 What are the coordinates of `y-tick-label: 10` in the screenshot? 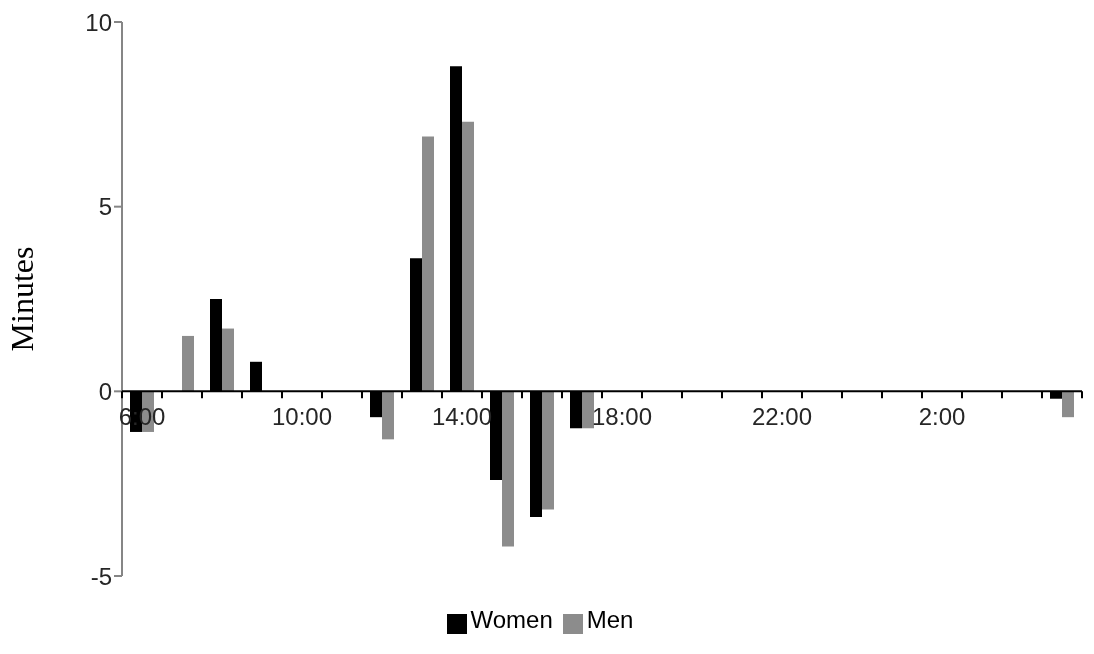 It's located at (98, 22).